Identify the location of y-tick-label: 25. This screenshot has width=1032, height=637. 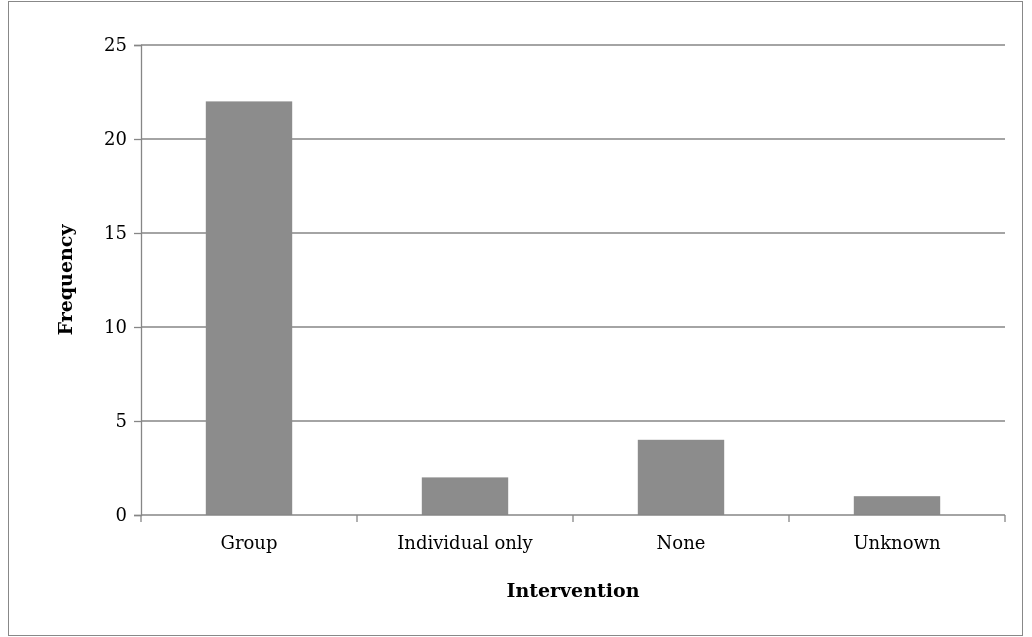
(115, 45).